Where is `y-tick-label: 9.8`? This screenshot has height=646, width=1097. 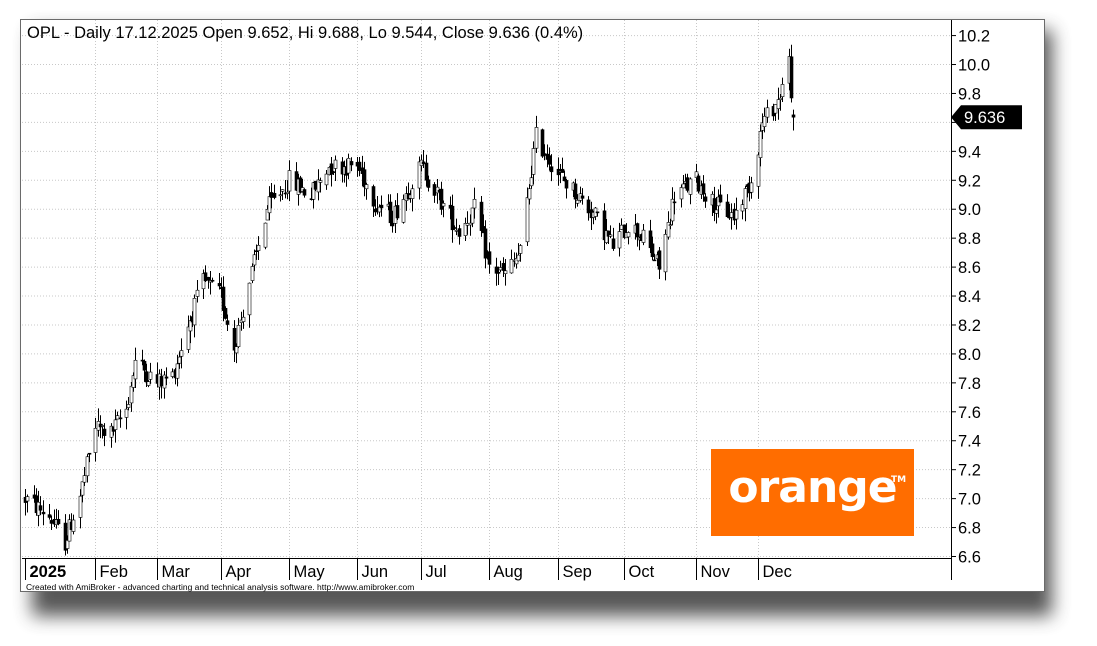 y-tick-label: 9.8 is located at coordinates (969, 94).